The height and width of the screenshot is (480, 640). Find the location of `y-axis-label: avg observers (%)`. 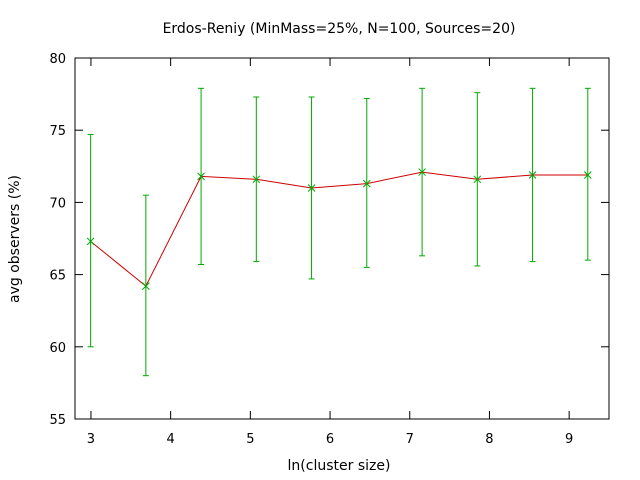

y-axis-label: avg observers (%) is located at coordinates (15, 239).